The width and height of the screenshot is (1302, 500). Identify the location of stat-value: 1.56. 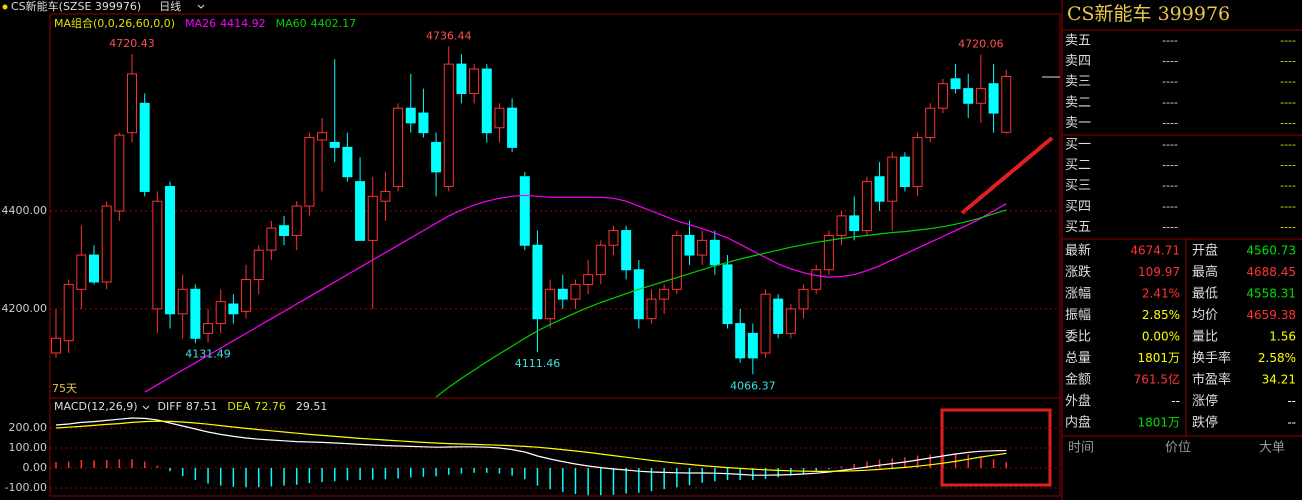
(1282, 337).